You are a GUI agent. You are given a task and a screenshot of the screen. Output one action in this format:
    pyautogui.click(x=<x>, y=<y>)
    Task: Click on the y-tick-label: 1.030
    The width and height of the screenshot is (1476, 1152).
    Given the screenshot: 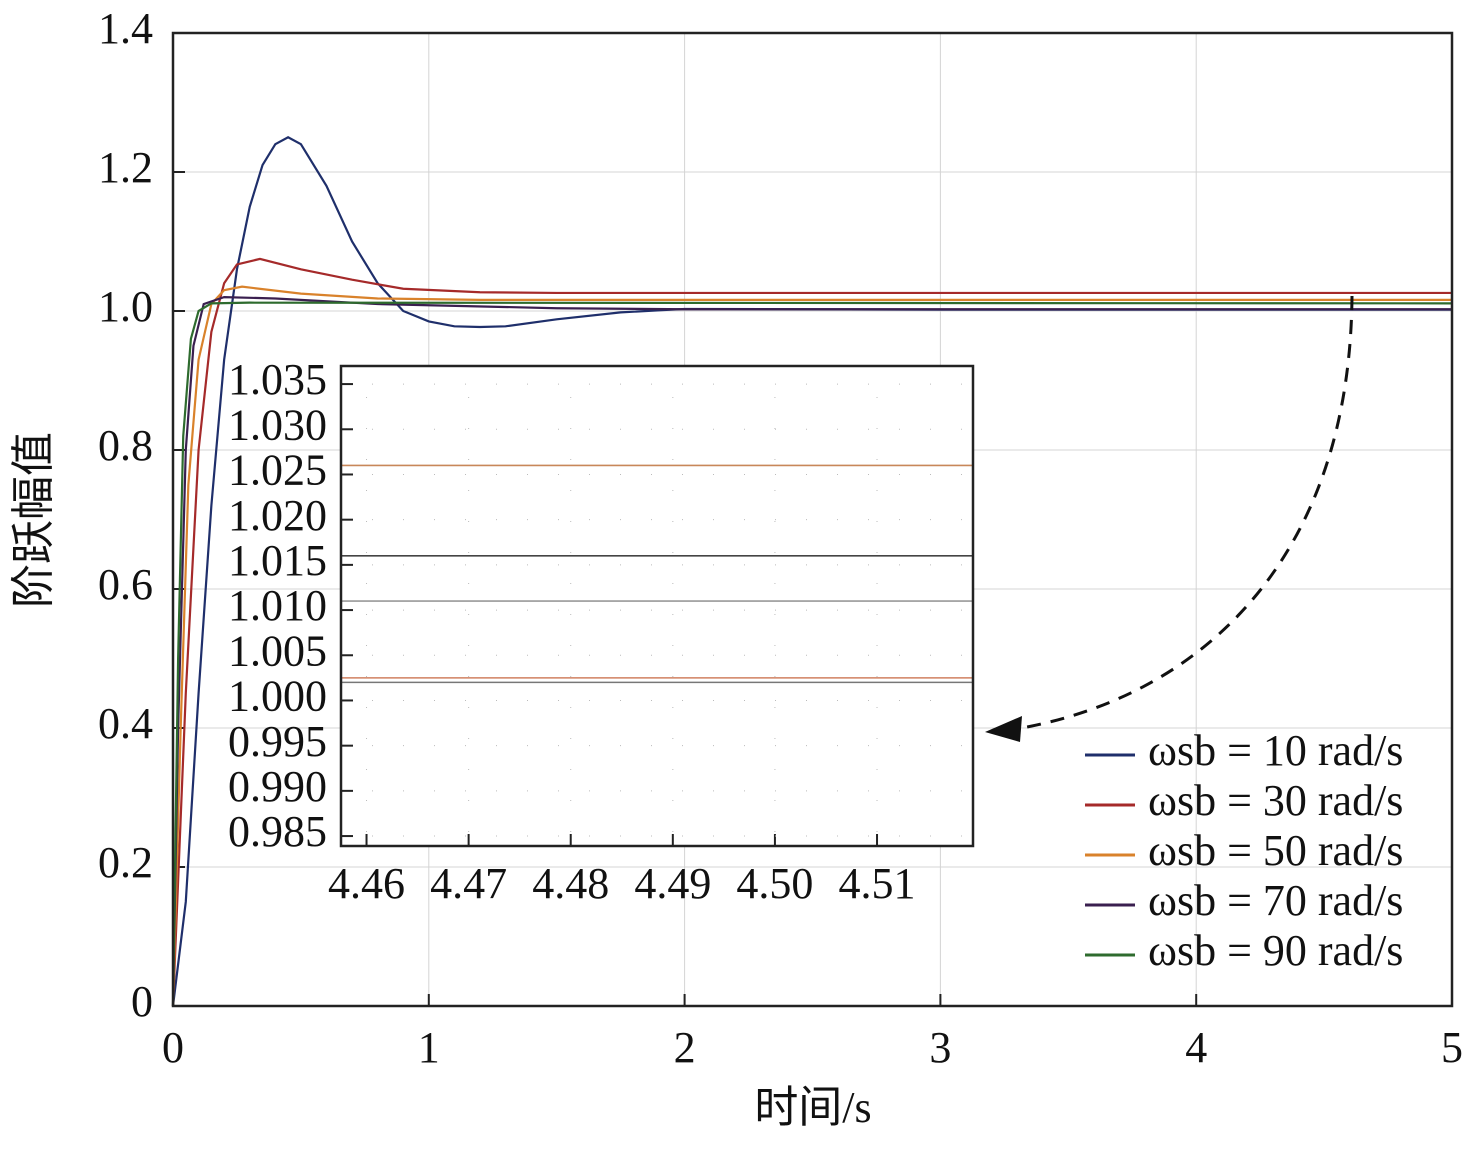 What is the action you would take?
    pyautogui.click(x=277, y=424)
    